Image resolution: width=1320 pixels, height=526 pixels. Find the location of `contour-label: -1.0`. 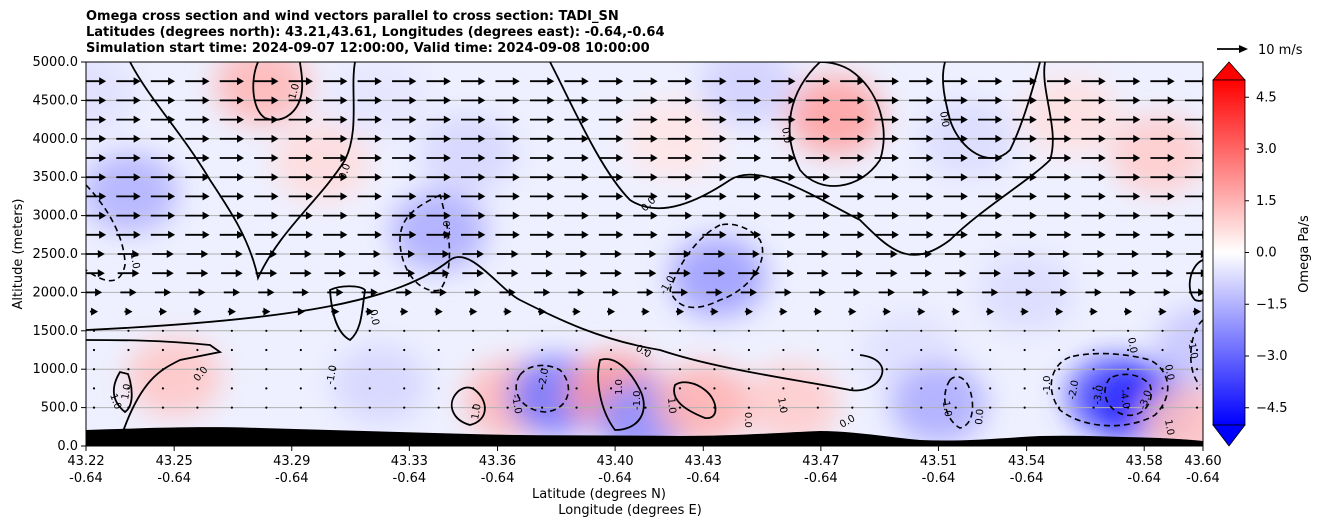

contour-label: -1.0 is located at coordinates (447, 230).